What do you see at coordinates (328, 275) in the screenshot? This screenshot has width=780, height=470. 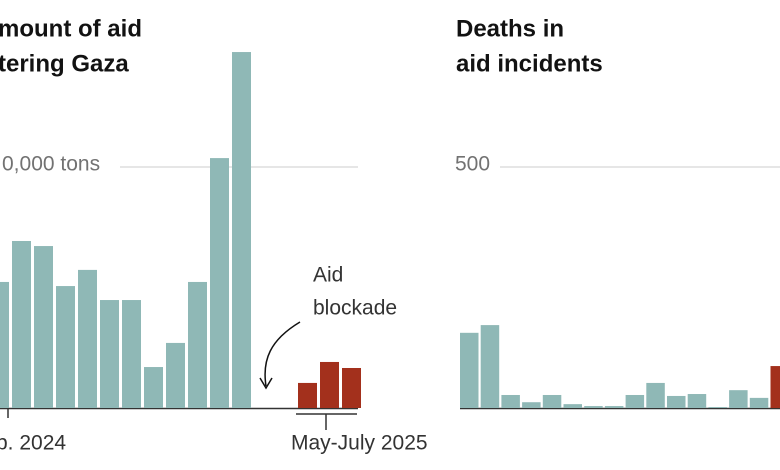 I see `annotation: Aid` at bounding box center [328, 275].